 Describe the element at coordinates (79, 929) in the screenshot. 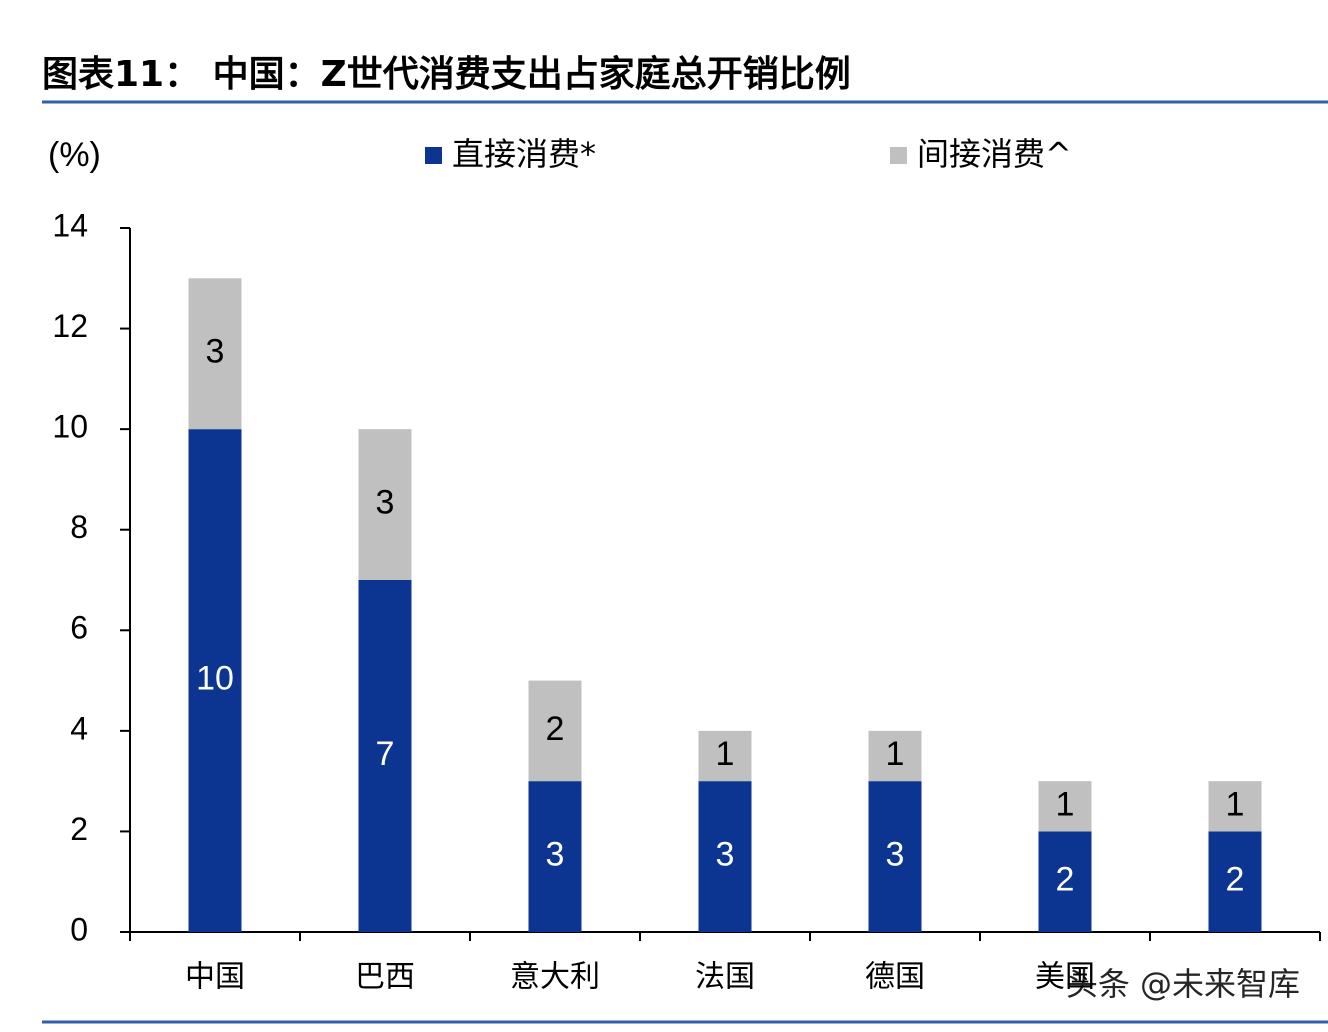

I see `y-tick-label: 0` at that location.